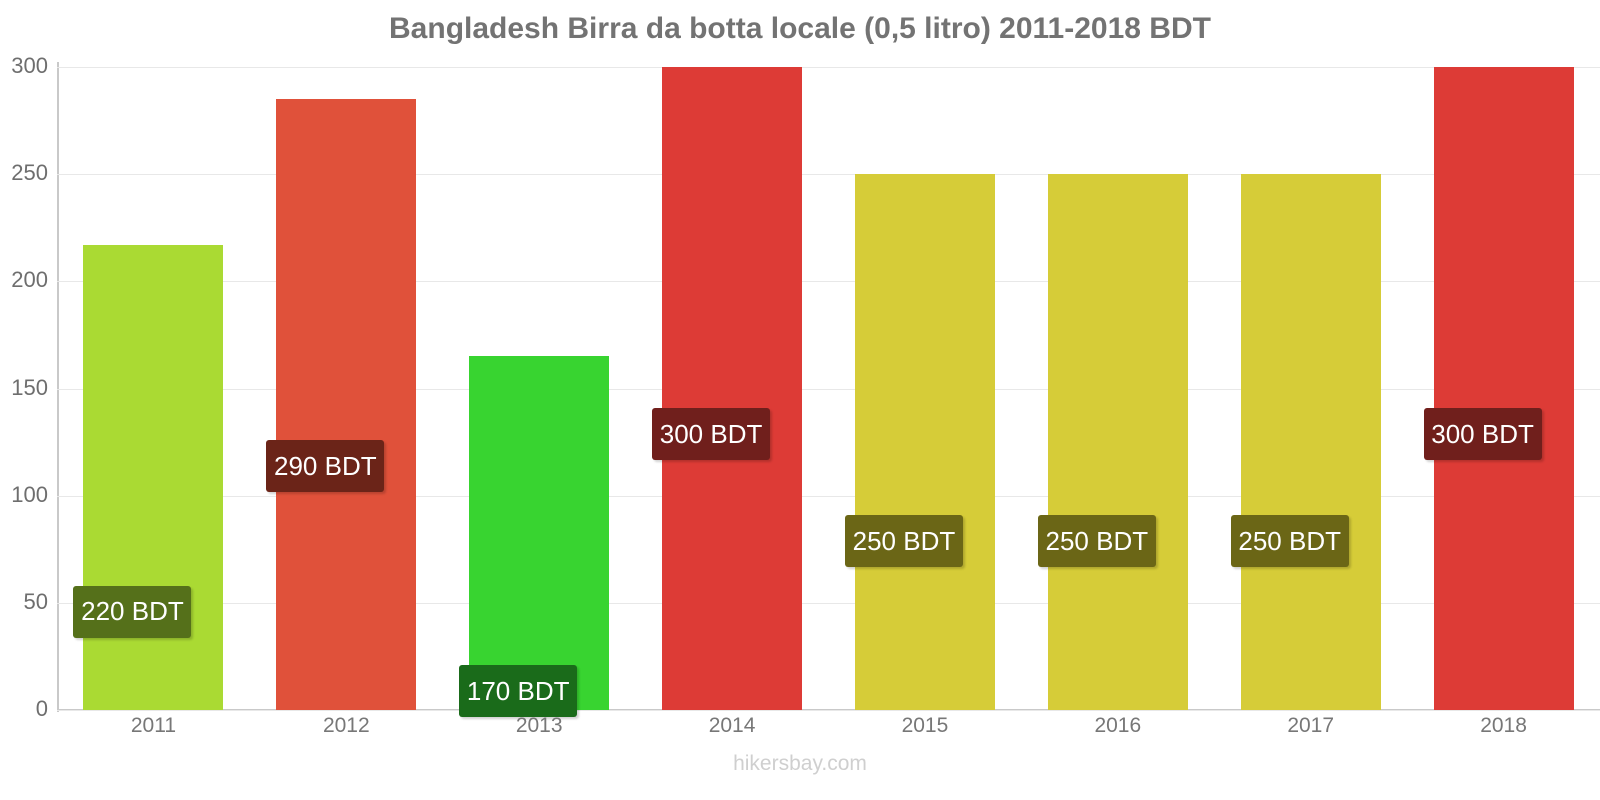 This screenshot has width=1600, height=800. I want to click on x-axis-tick-label: 2015, so click(925, 725).